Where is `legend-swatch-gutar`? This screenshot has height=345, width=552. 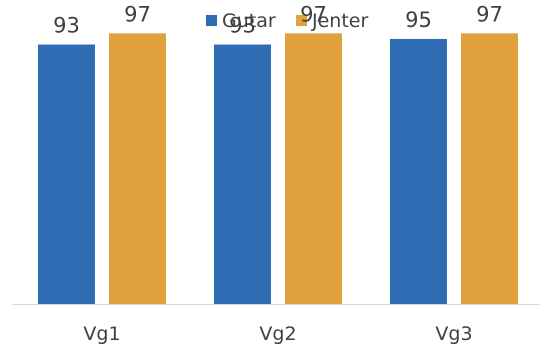
legend-swatch-gutar is located at coordinates (211, 20).